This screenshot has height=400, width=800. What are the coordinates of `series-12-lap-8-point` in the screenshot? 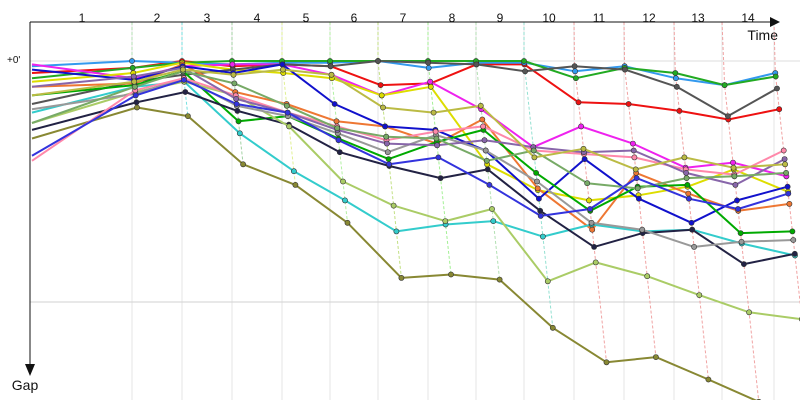 It's located at (492, 209).